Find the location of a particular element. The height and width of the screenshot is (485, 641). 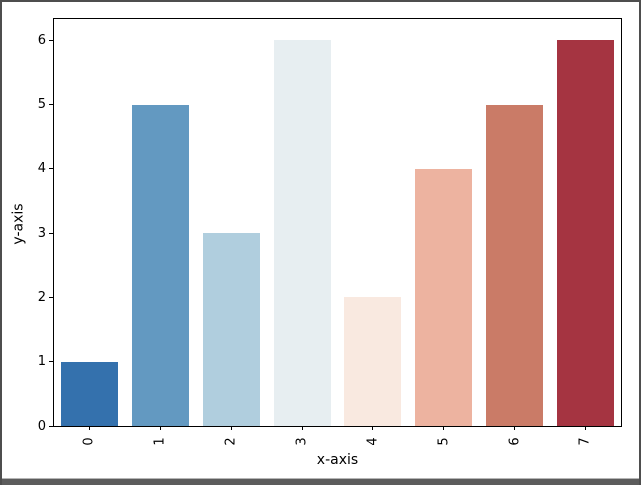

x-tick-label: 6 is located at coordinates (515, 441).